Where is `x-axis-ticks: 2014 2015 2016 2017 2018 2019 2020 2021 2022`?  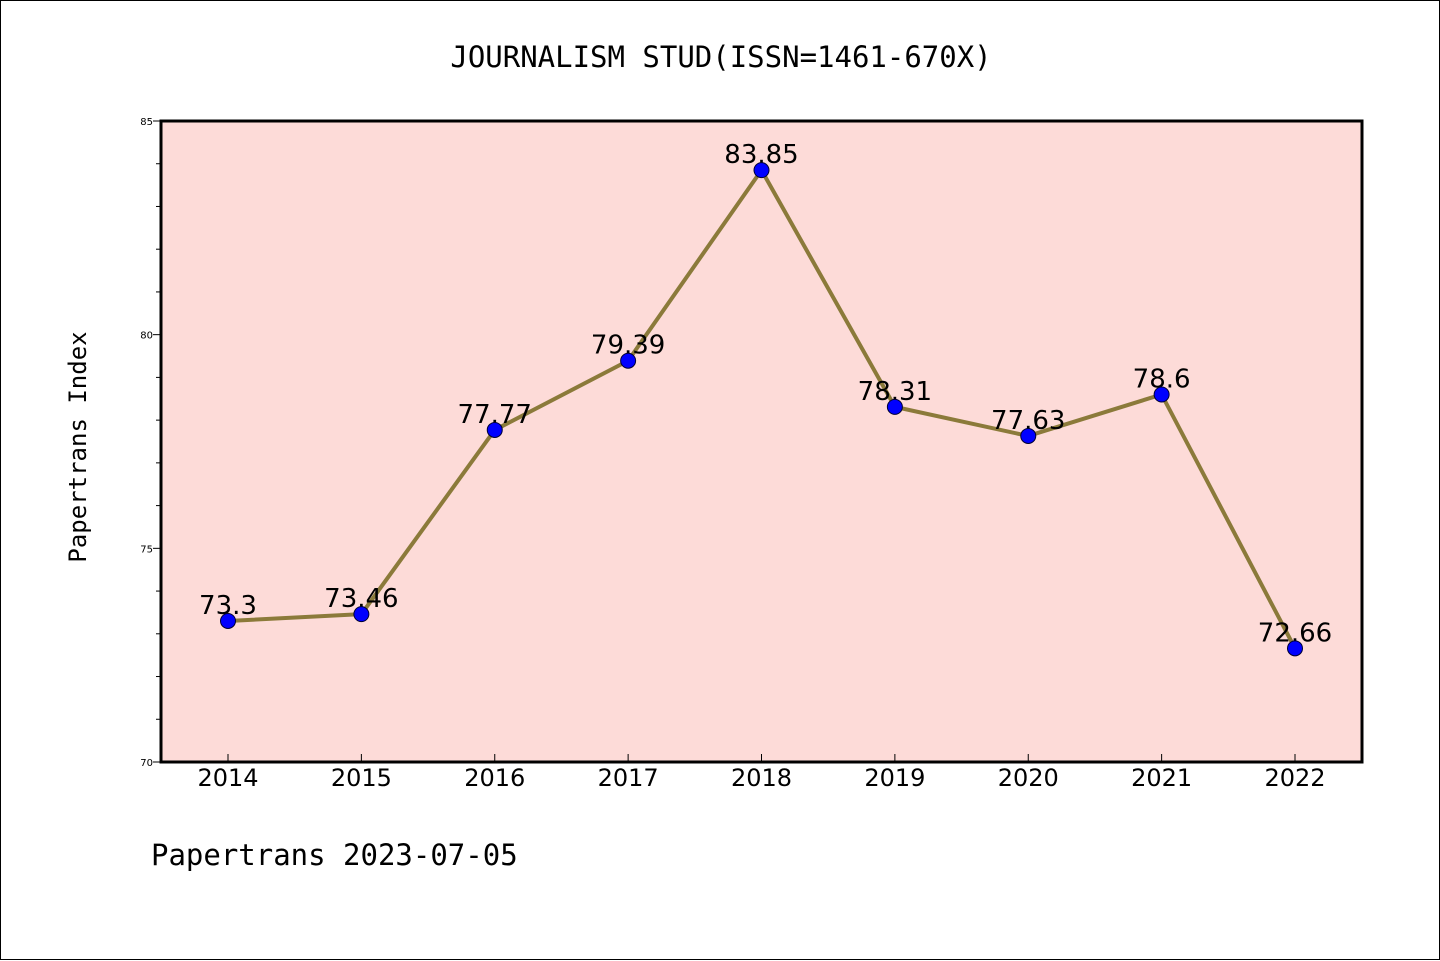
x-axis-ticks: 2014 2015 2016 2017 2018 2019 2020 2021 2022 is located at coordinates (761, 773).